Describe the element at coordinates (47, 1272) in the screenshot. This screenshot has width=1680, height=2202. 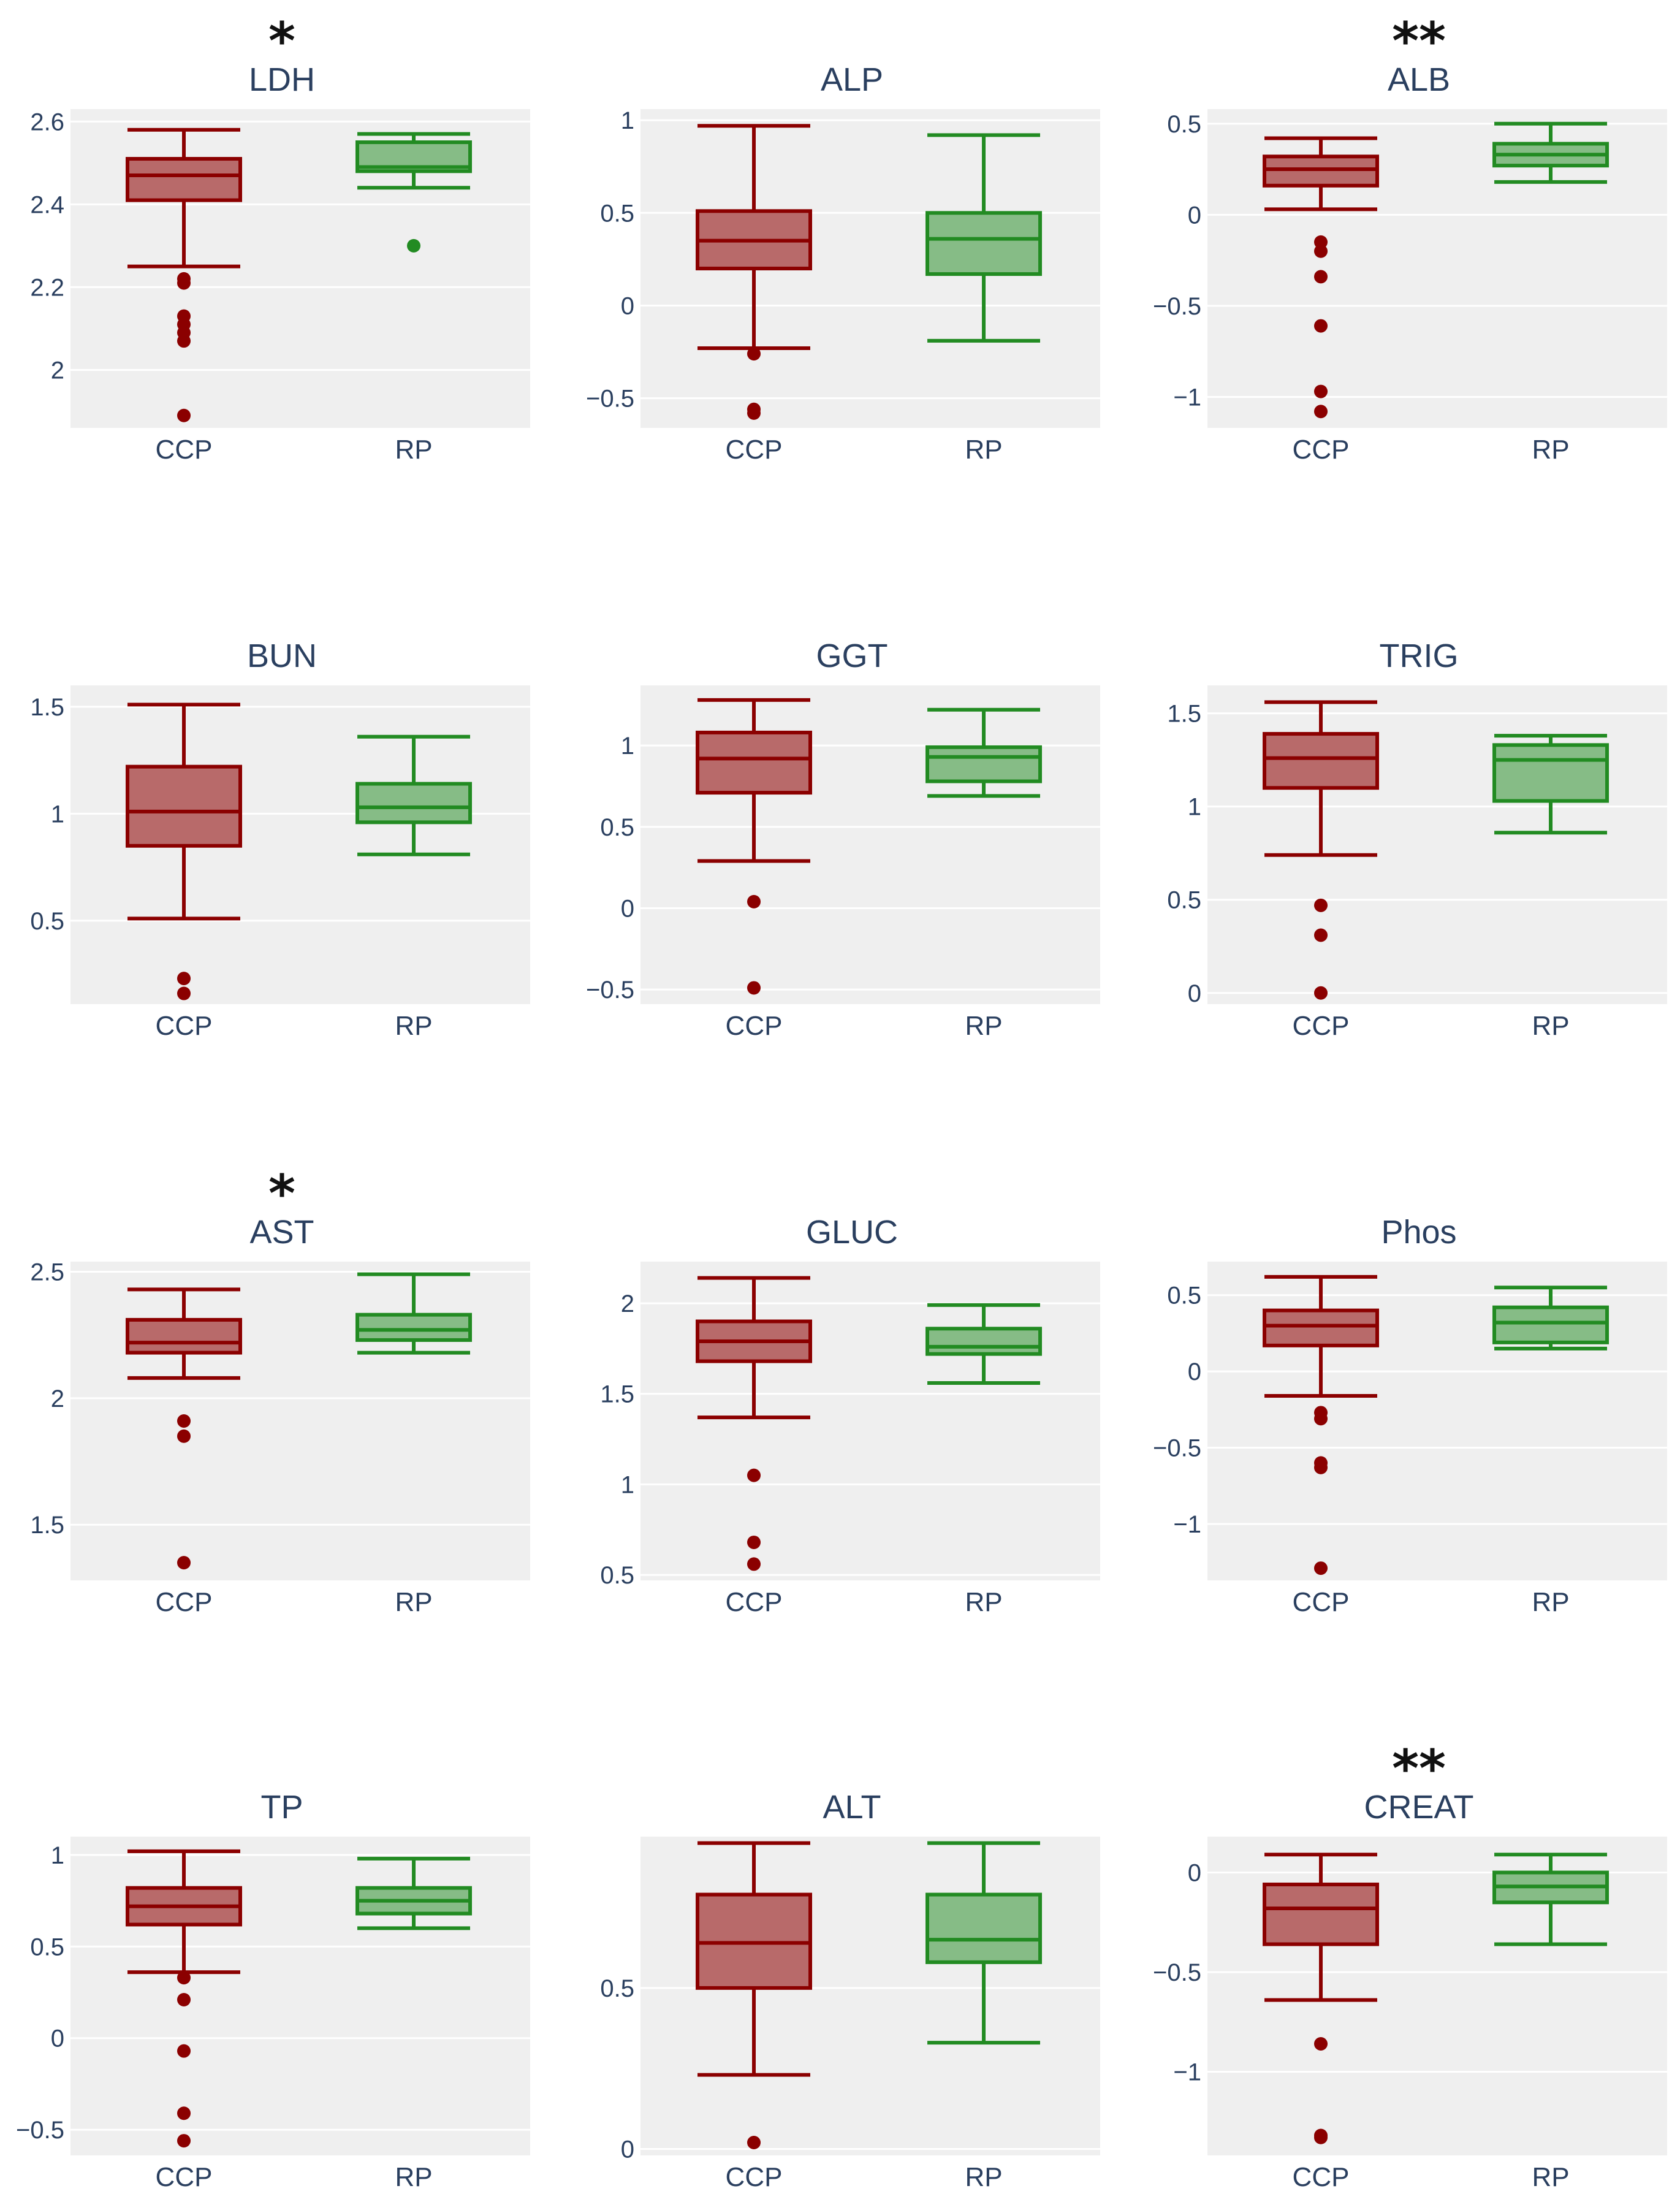
I see `y-tick-label: 2.5` at that location.